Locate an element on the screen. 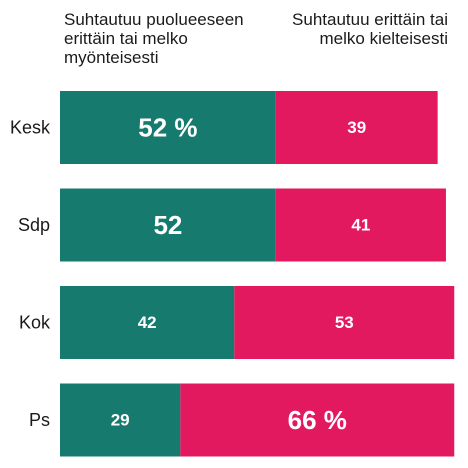 This screenshot has width=468, height=468. data-label-negative-ps: 66 % is located at coordinates (317, 420).